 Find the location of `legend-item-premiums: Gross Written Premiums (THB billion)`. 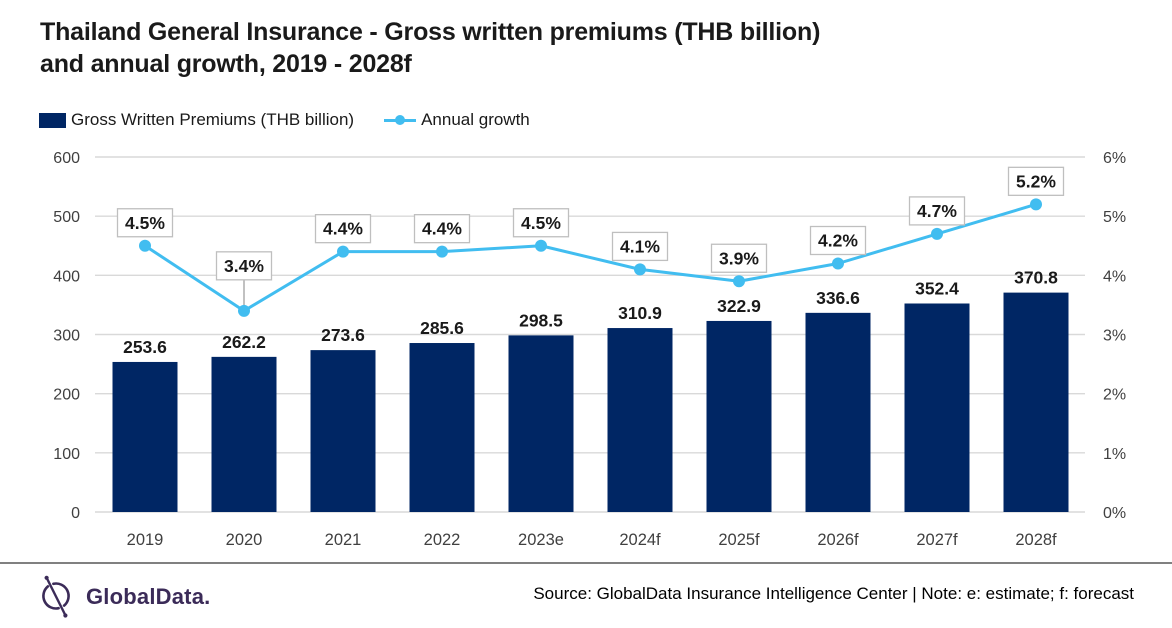

legend-item-premiums: Gross Written Premiums (THB billion) is located at coordinates (196, 120).